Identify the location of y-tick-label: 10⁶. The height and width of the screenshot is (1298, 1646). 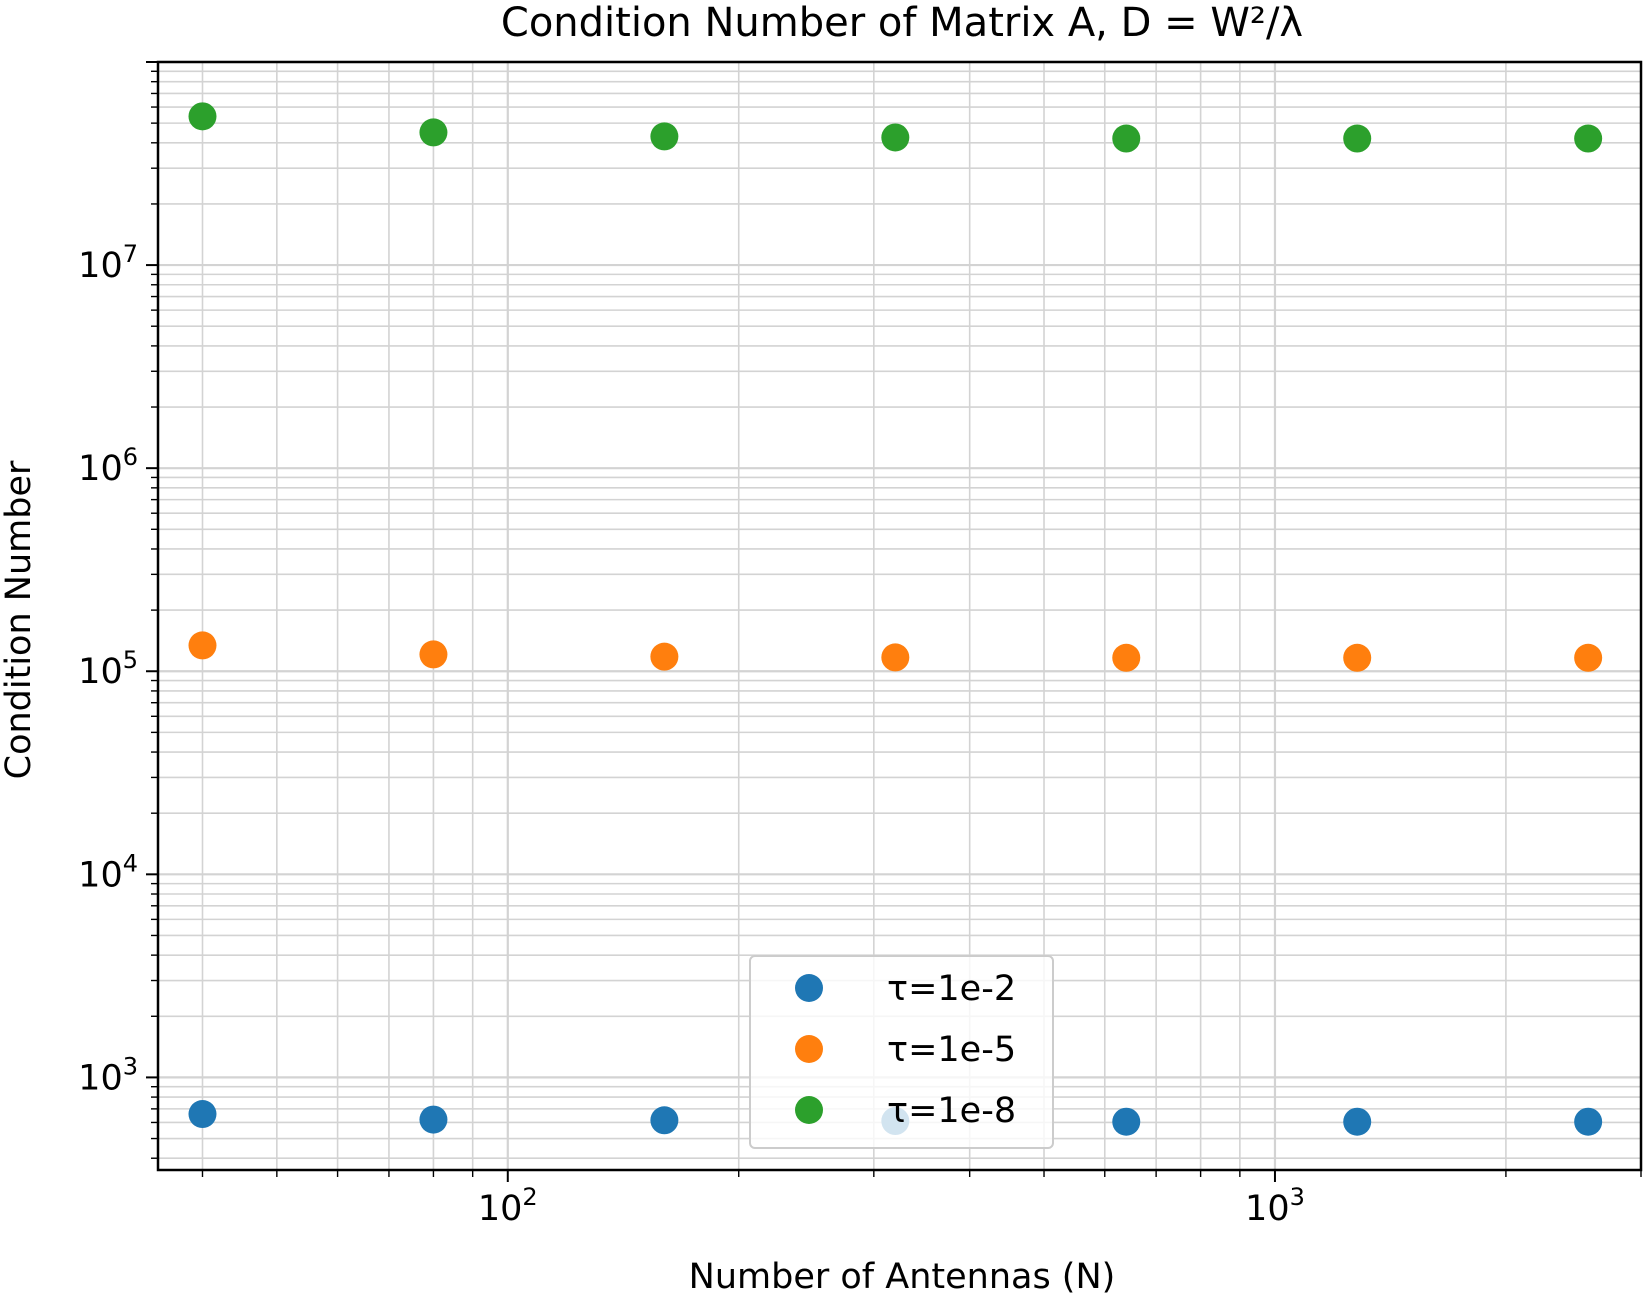
(108, 466).